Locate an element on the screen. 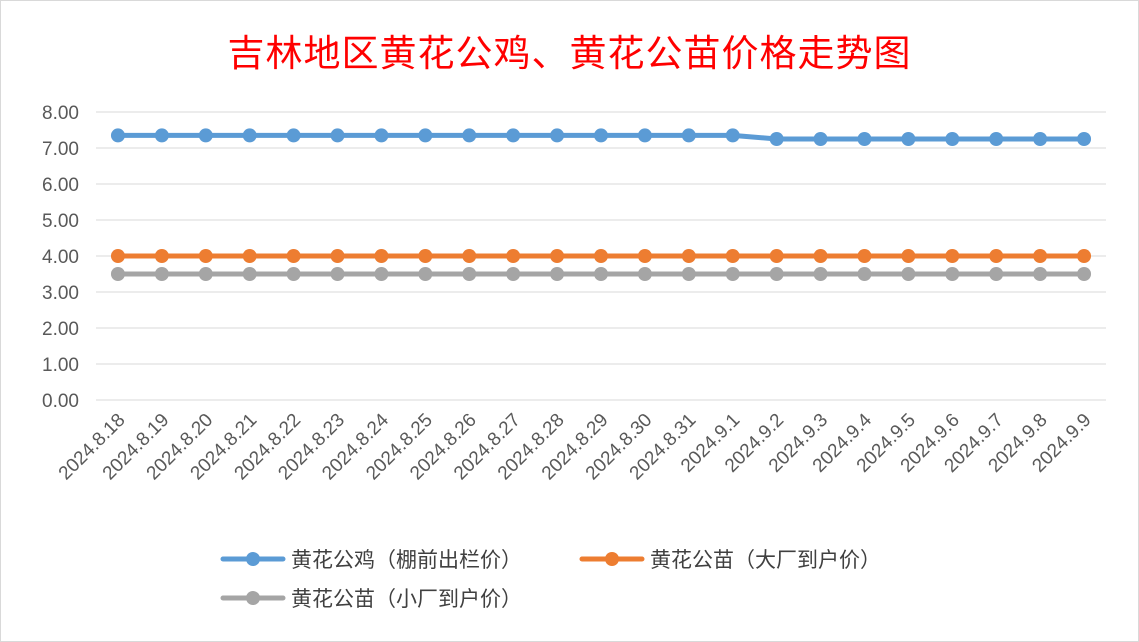  chart-title: 吉林地区黄花公鸡、黄花公苗价格走势图 is located at coordinates (569, 53).